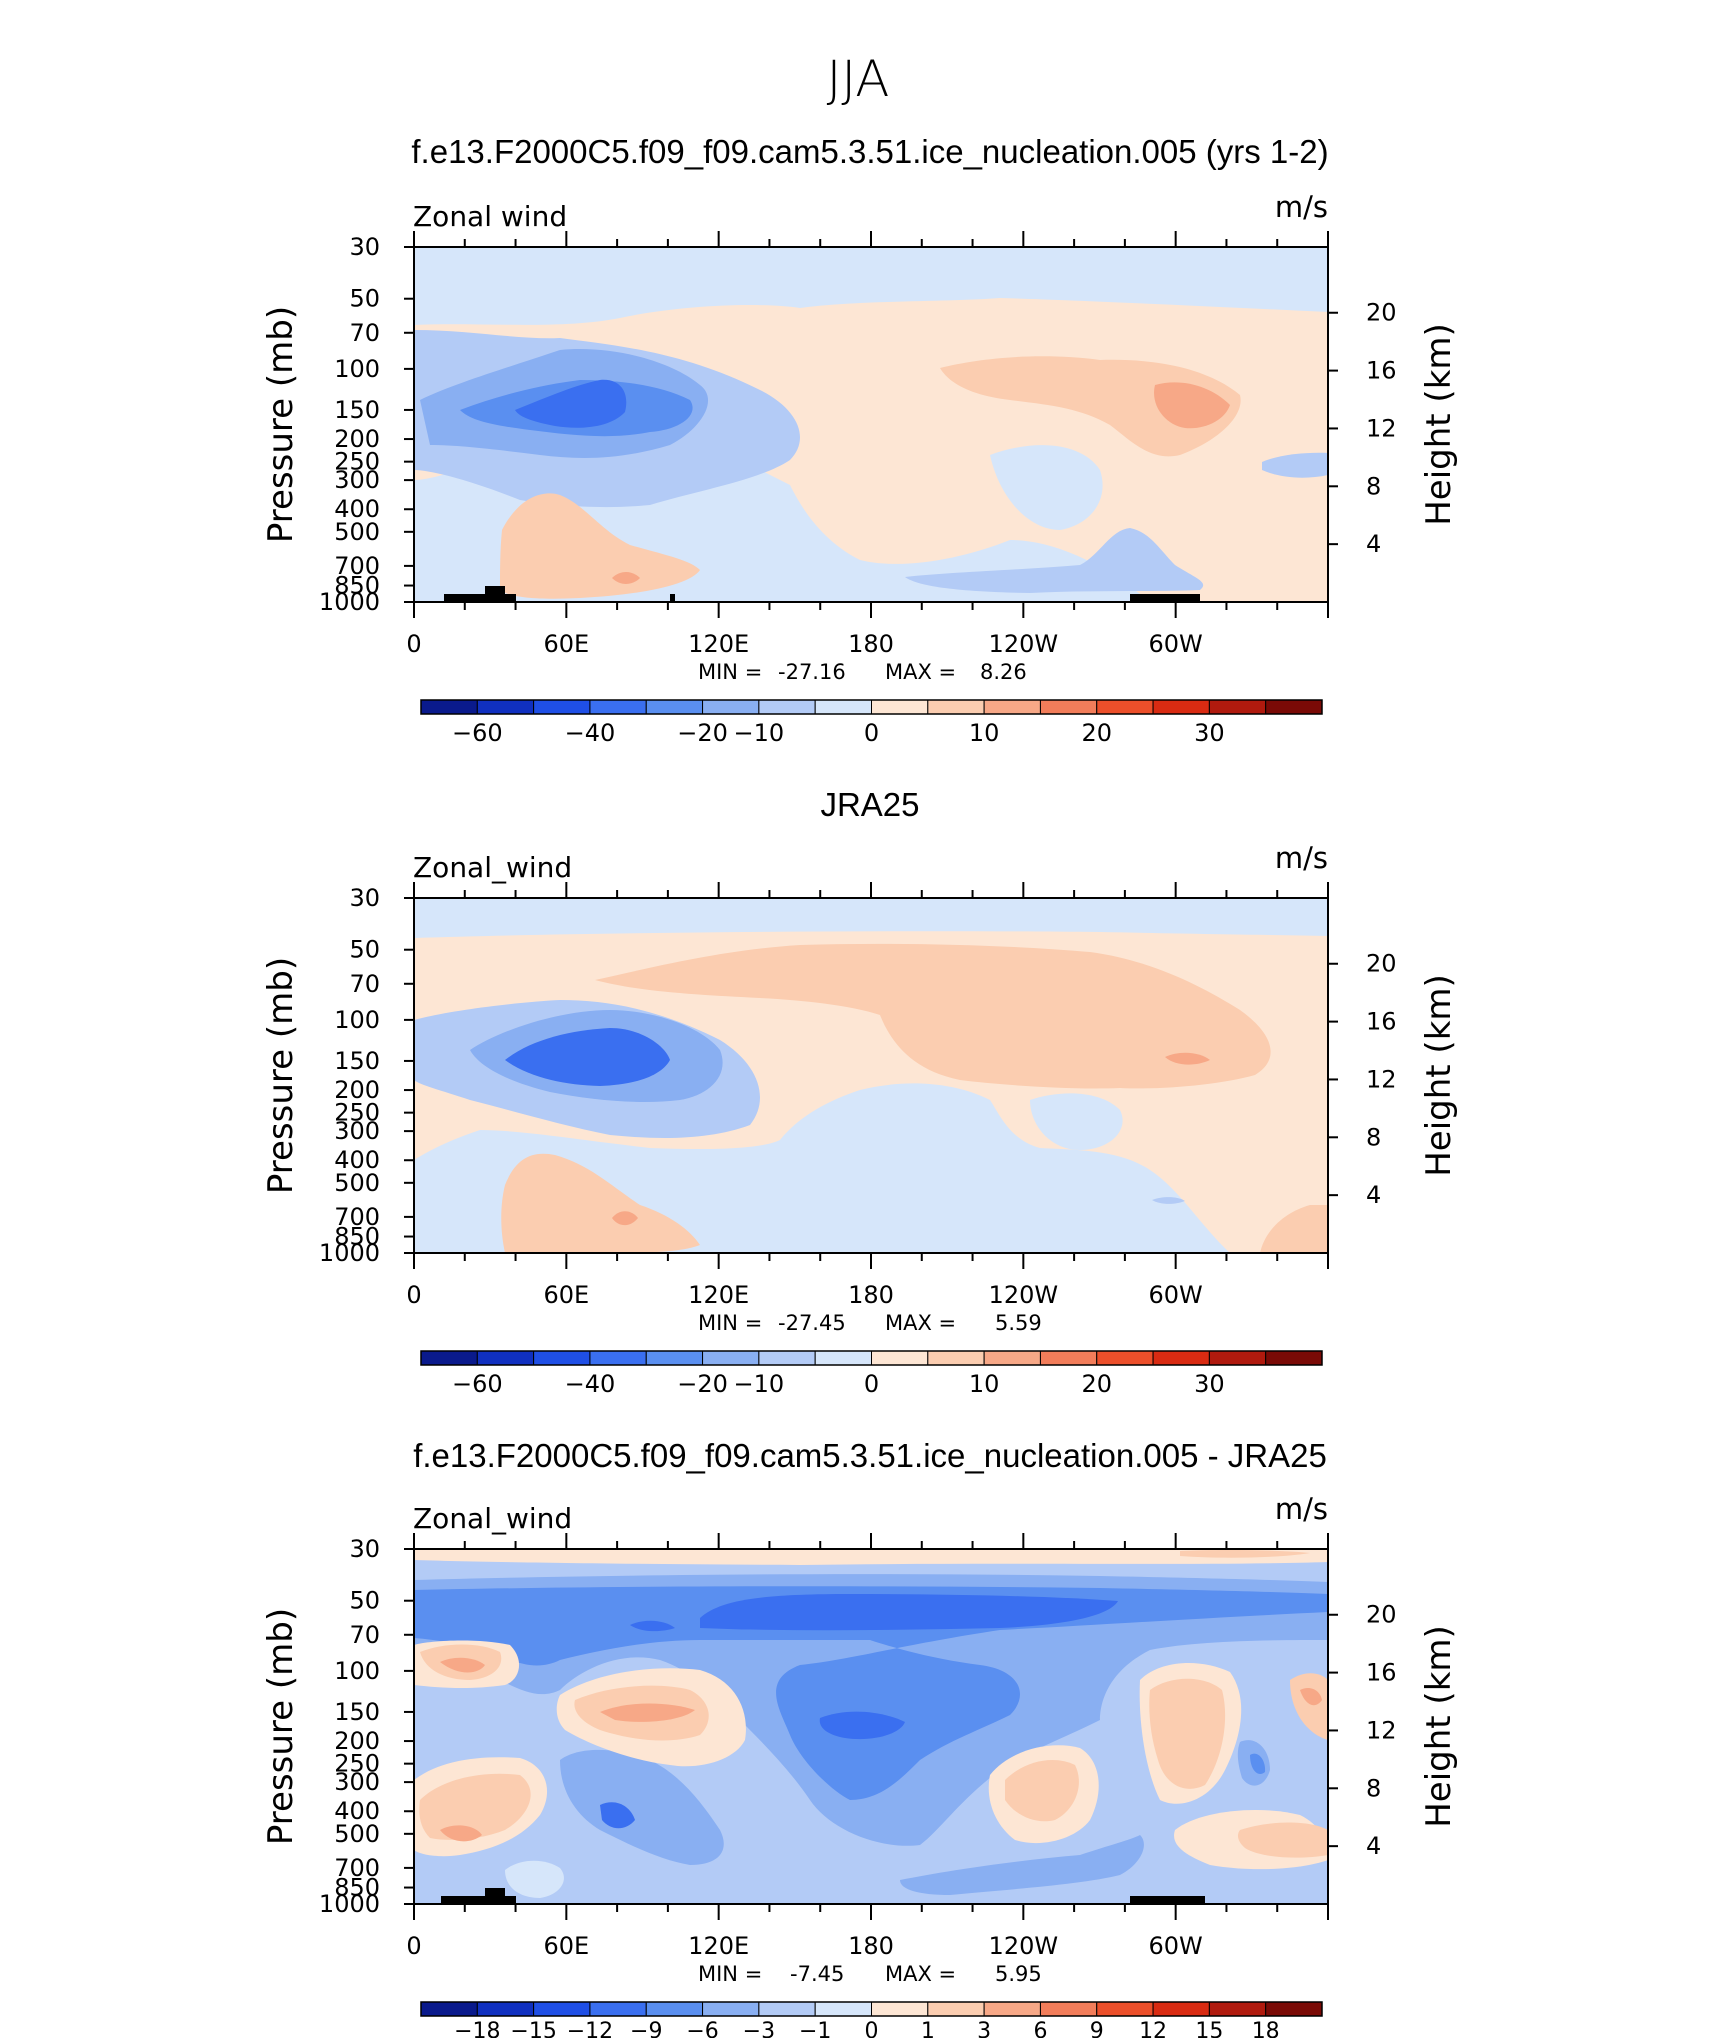 Image resolution: width=1710 pixels, height=2038 pixels. Describe the element at coordinates (357, 1764) in the screenshot. I see `panel-3-pressure-tick-label: 250` at that location.